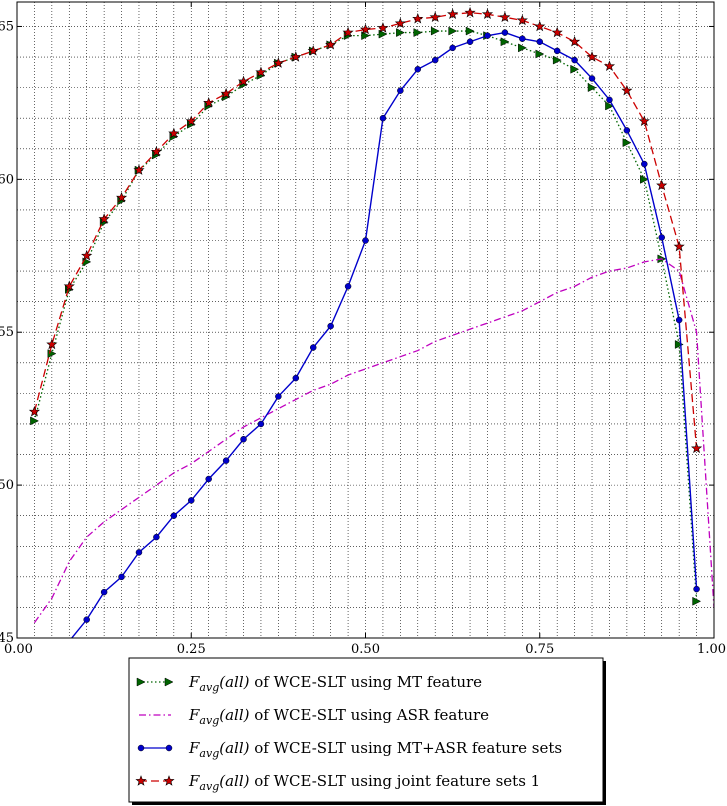 Image resolution: width=727 pixels, height=806 pixels. What do you see at coordinates (365, 649) in the screenshot?
I see `x-tick-label: 0.50` at bounding box center [365, 649].